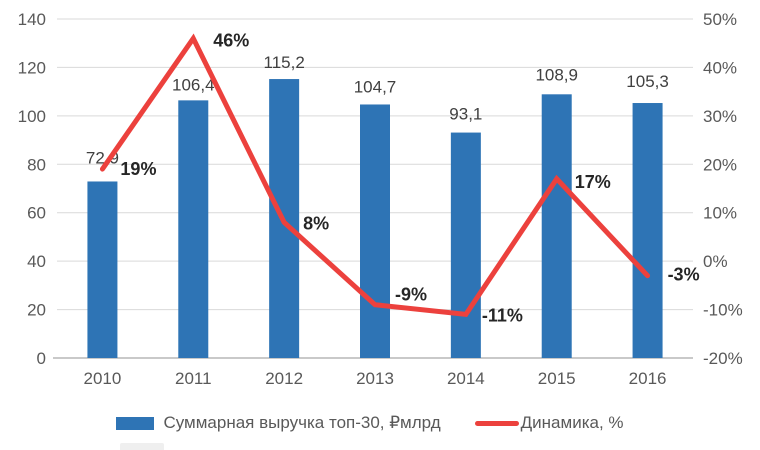  I want to click on right-axis-tick: -20%, so click(723, 358).